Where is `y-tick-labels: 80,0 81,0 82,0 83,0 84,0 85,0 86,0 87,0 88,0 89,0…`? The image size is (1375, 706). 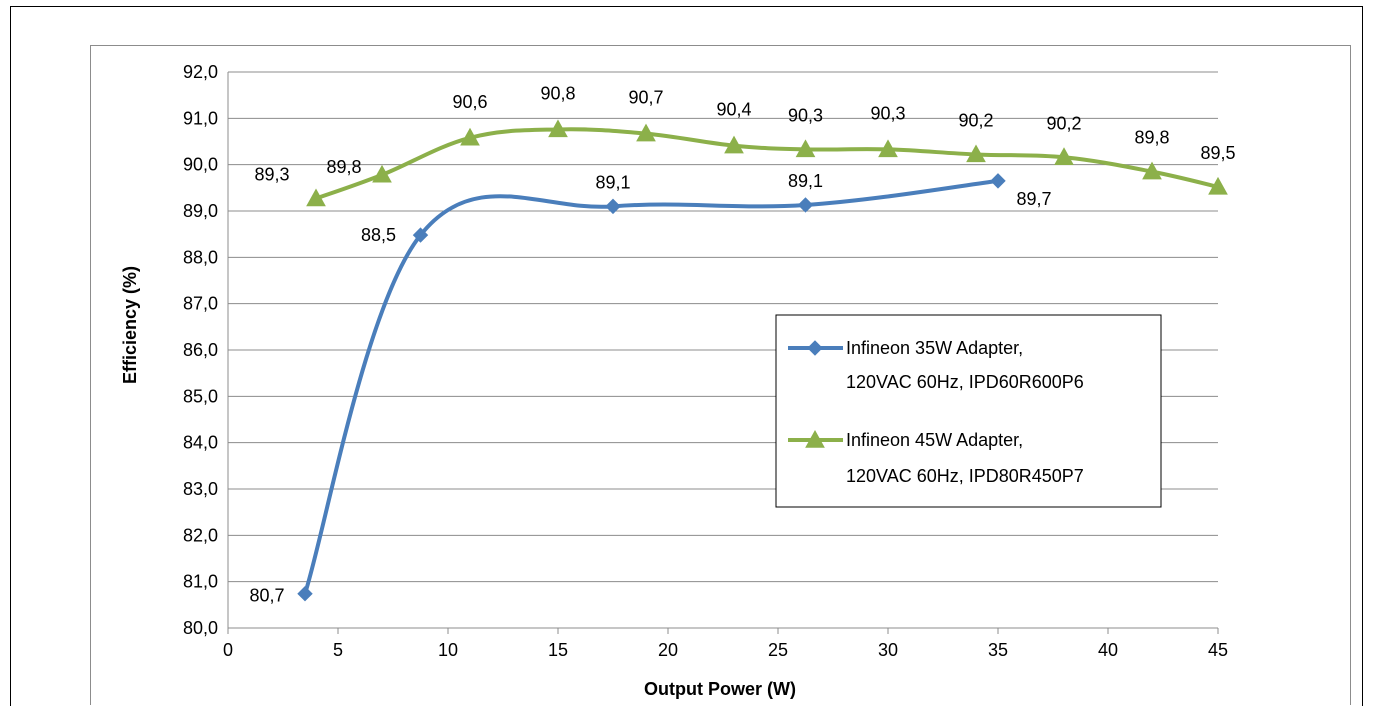
y-tick-labels: 80,0 81,0 82,0 83,0 84,0 85,0 86,0 87,0 88,0 89,0… is located at coordinates (200, 350).